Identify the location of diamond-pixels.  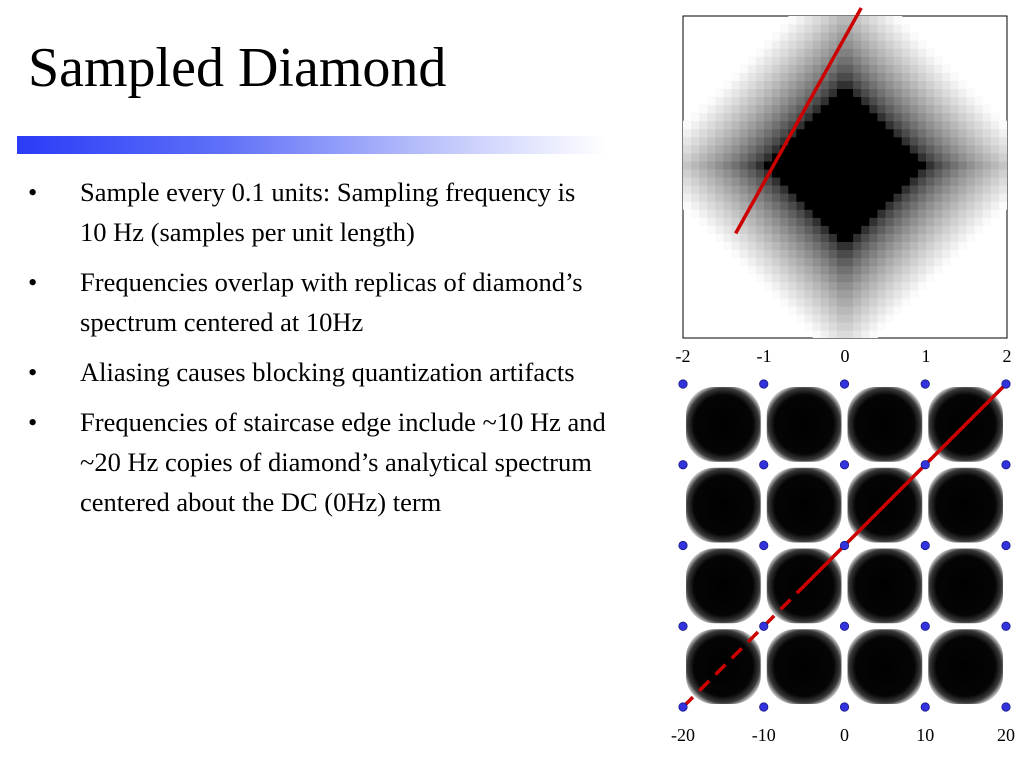
(845, 177).